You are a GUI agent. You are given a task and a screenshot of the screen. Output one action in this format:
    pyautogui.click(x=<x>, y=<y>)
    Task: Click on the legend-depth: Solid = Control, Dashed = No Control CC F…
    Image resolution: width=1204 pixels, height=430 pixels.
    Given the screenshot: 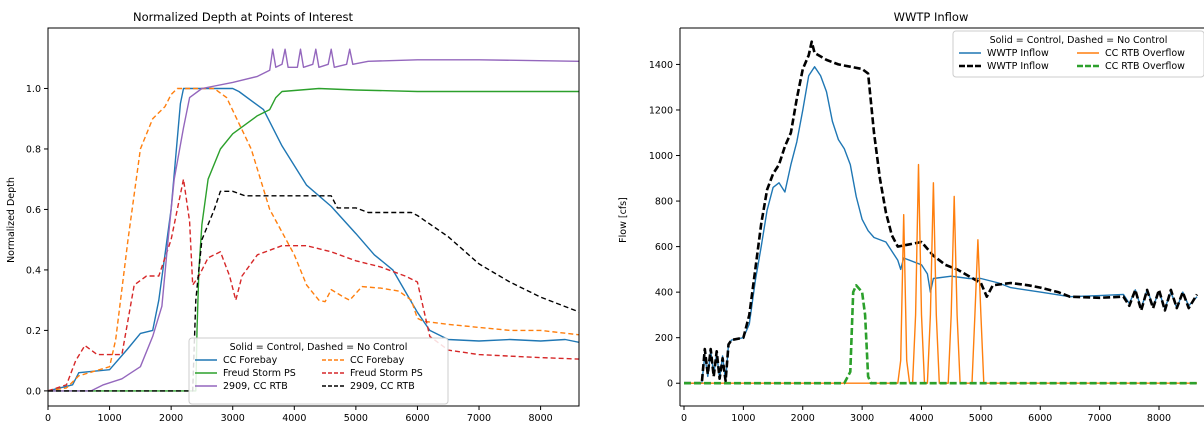 What is the action you would take?
    pyautogui.click(x=318, y=371)
    